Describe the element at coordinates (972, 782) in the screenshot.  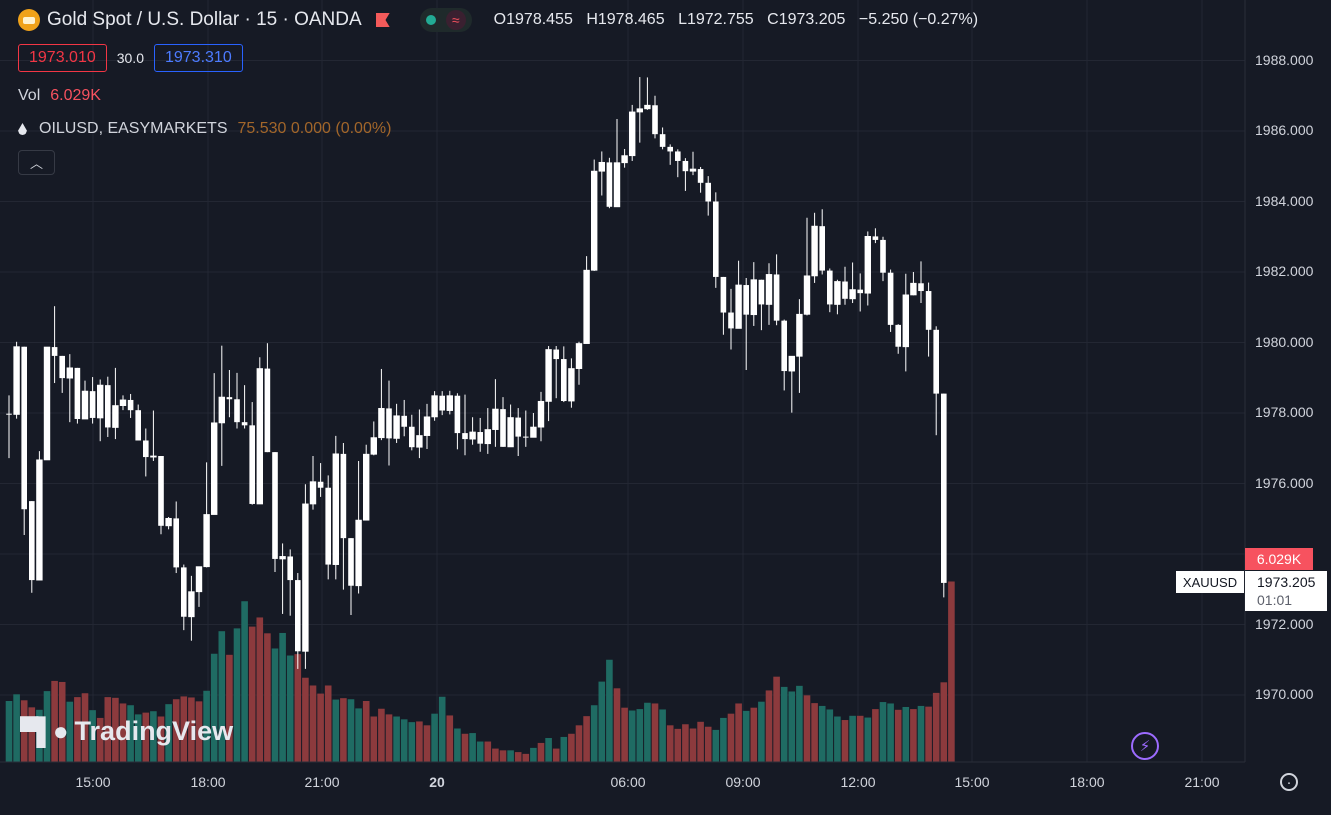
I see `time-tick: 15:00` at that location.